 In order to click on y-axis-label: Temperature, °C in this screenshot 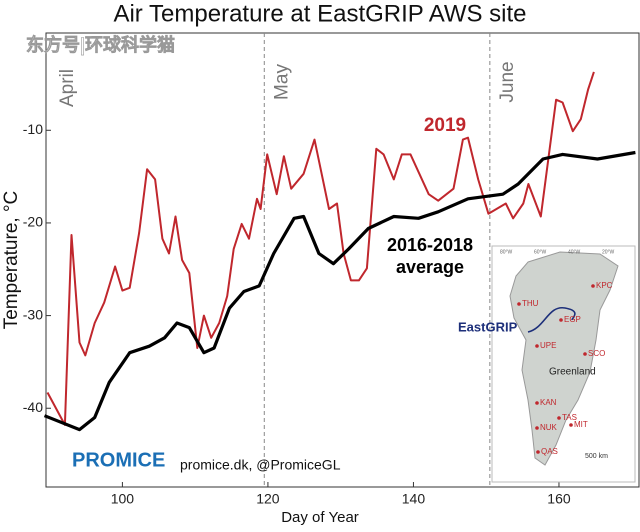, I will do `click(11, 260)`.